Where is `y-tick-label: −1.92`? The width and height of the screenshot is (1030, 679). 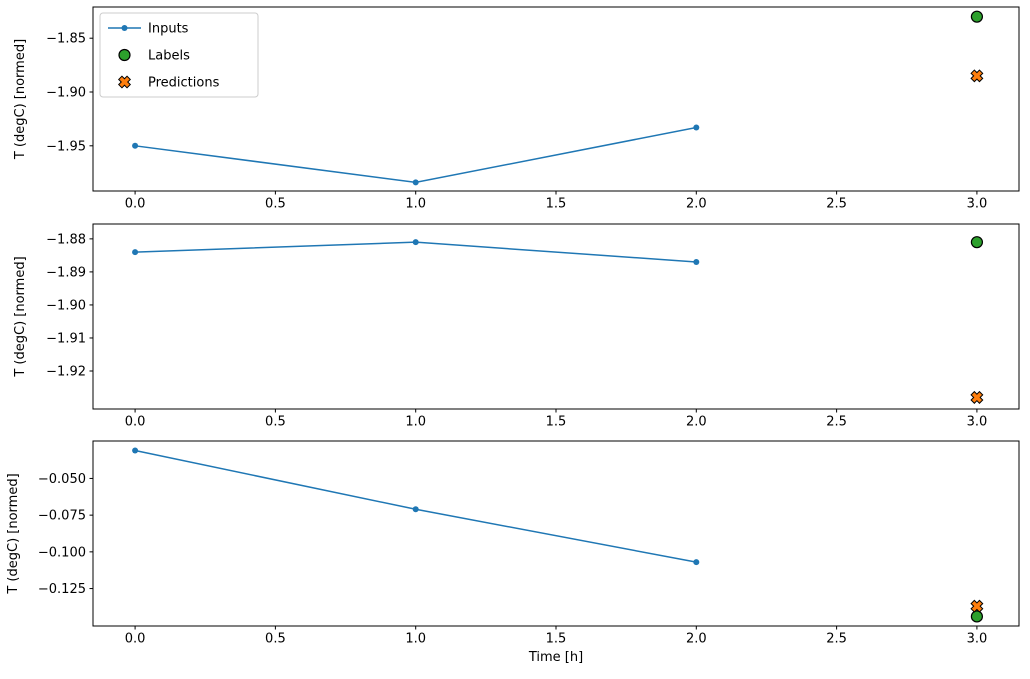
y-tick-label: −1.92 is located at coordinates (66, 372).